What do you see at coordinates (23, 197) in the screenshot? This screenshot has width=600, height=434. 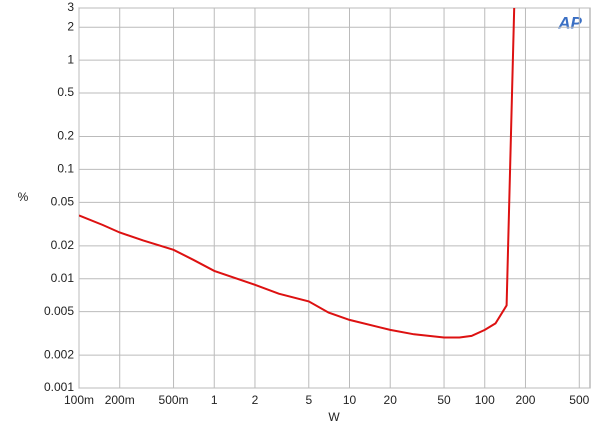 I see `y-axis-label: %` at bounding box center [23, 197].